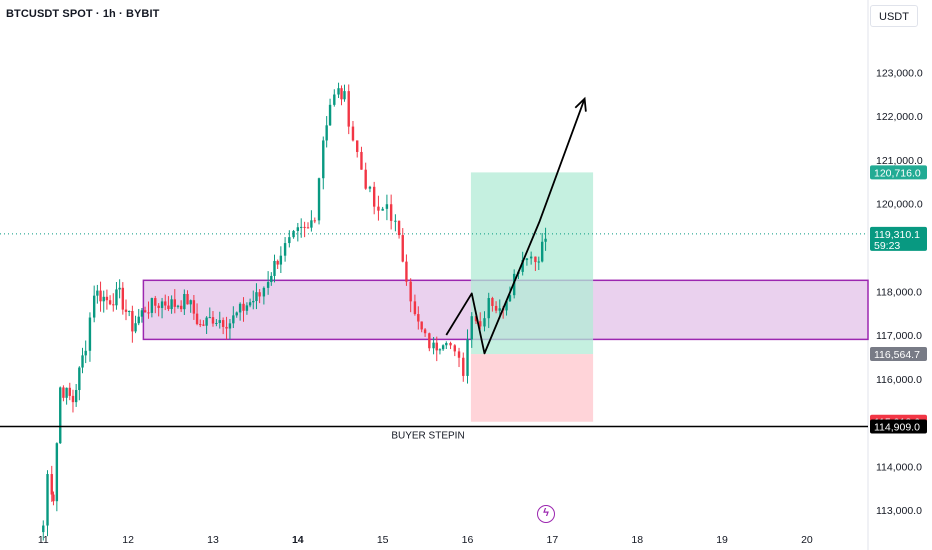 The image size is (932, 550). What do you see at coordinates (468, 540) in the screenshot?
I see `x-tick-label: 16` at bounding box center [468, 540].